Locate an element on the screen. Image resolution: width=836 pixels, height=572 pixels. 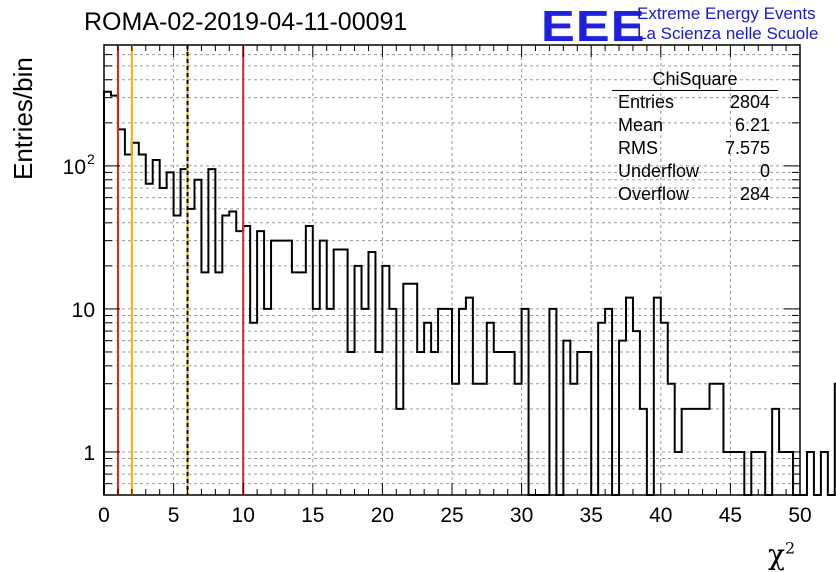
stats-row-rms: RMS 7.575 is located at coordinates (695, 148).